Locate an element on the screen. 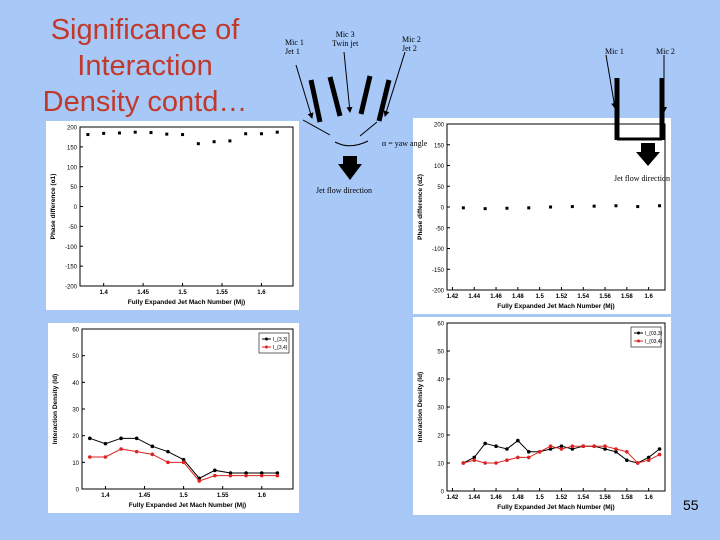 Image resolution: width=720 pixels, height=540 pixels. x-tick-label: 1.58 is located at coordinates (627, 498).